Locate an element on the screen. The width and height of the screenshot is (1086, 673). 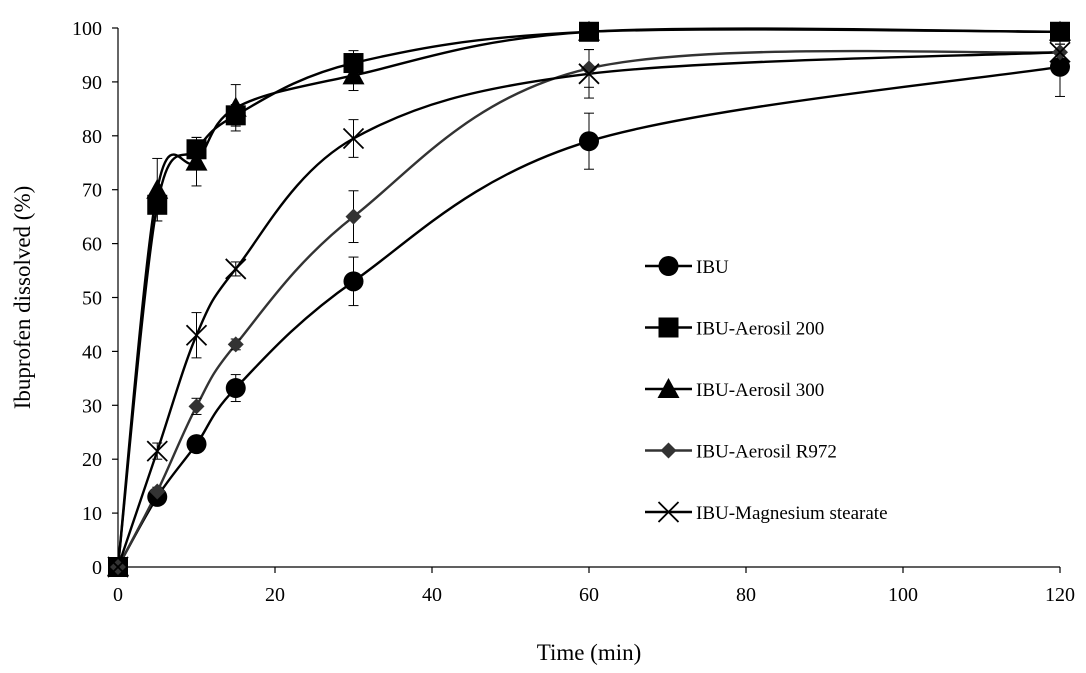
y-axis-title: Ibuprofen dissolved (%) is located at coordinates (22, 298).